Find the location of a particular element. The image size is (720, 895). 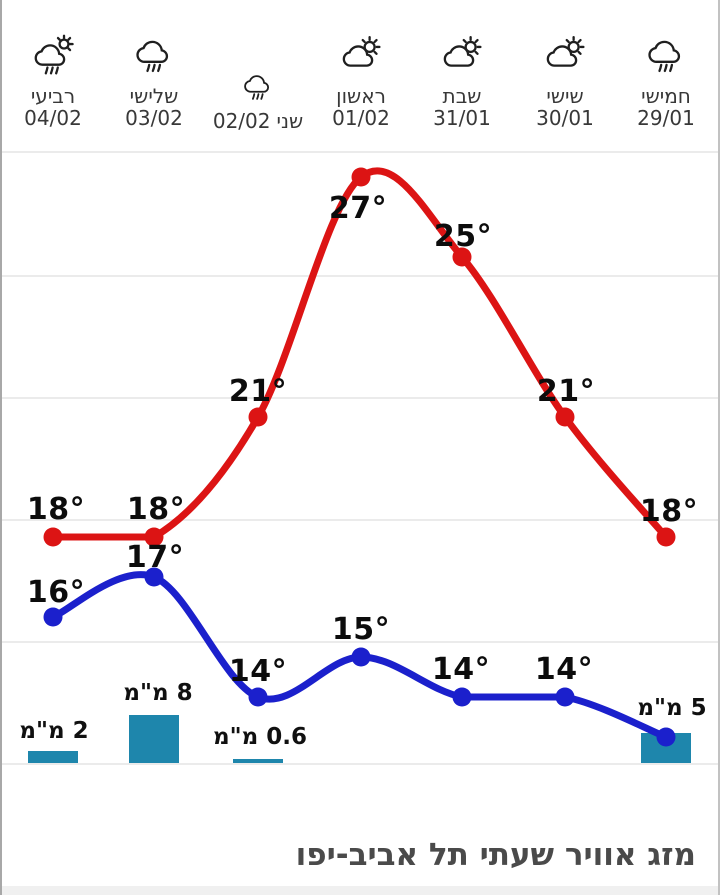

day-date: 30/01 is located at coordinates (565, 118).